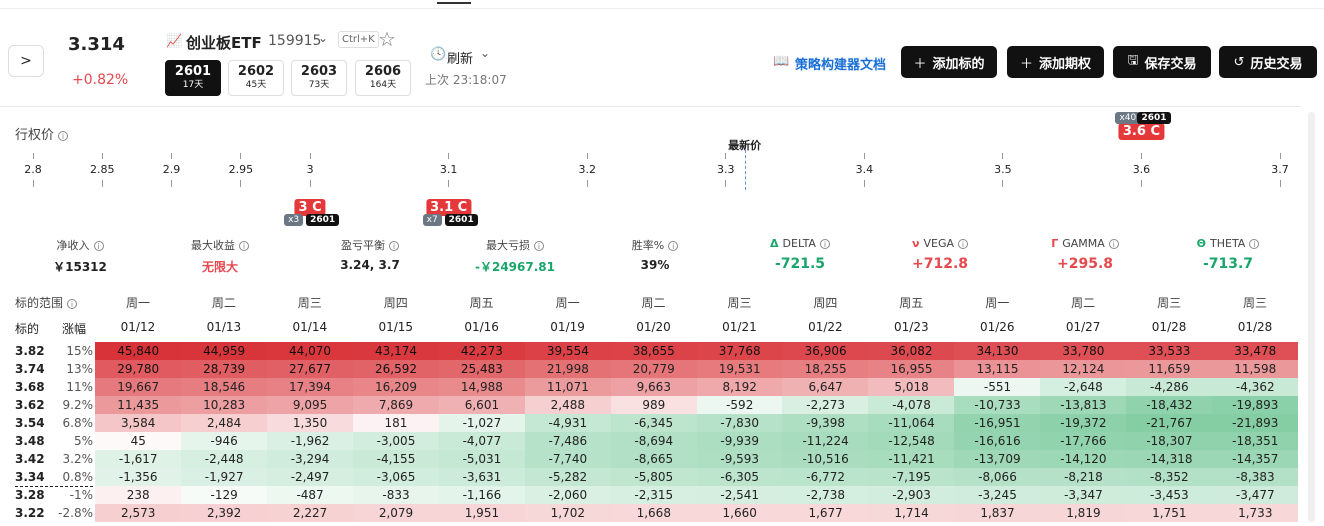 This screenshot has width=1324, height=526. What do you see at coordinates (383, 78) in the screenshot?
I see `expiry-chip: 2606 164天` at bounding box center [383, 78].